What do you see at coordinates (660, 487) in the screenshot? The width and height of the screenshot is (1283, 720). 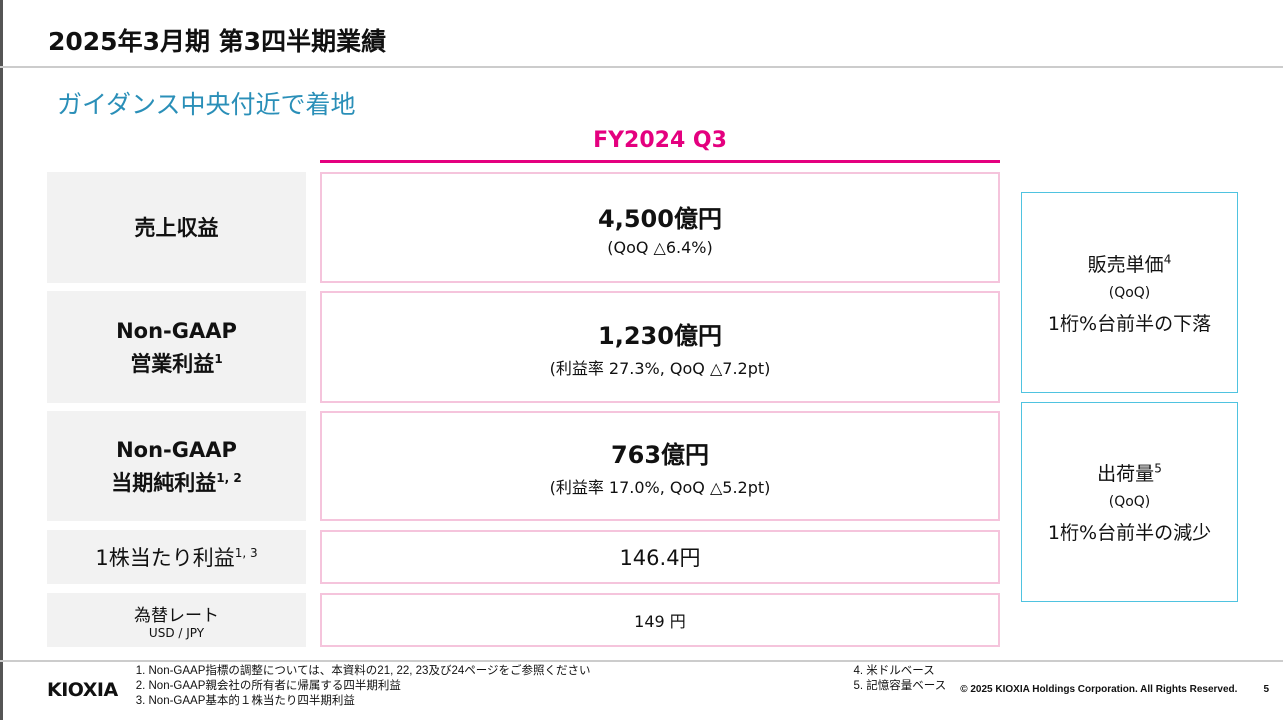 I see `detail-text: (利益率 17.0%, QoQ △5.2pt)` at bounding box center [660, 487].